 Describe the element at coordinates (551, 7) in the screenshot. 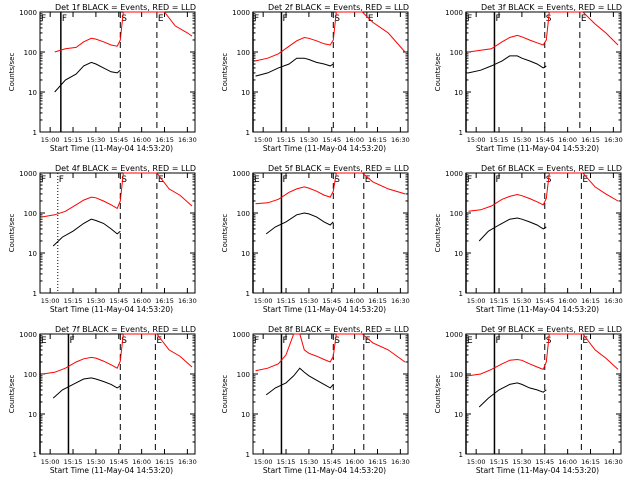

I see `panel-title: Det 3f BLACK = Events, RED = LLD` at that location.